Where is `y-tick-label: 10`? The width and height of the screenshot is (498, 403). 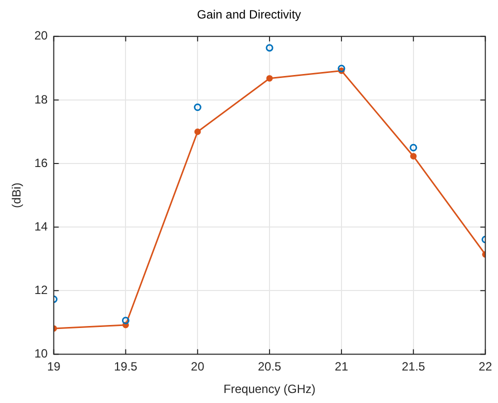 y-tick-label: 10 is located at coordinates (41, 353).